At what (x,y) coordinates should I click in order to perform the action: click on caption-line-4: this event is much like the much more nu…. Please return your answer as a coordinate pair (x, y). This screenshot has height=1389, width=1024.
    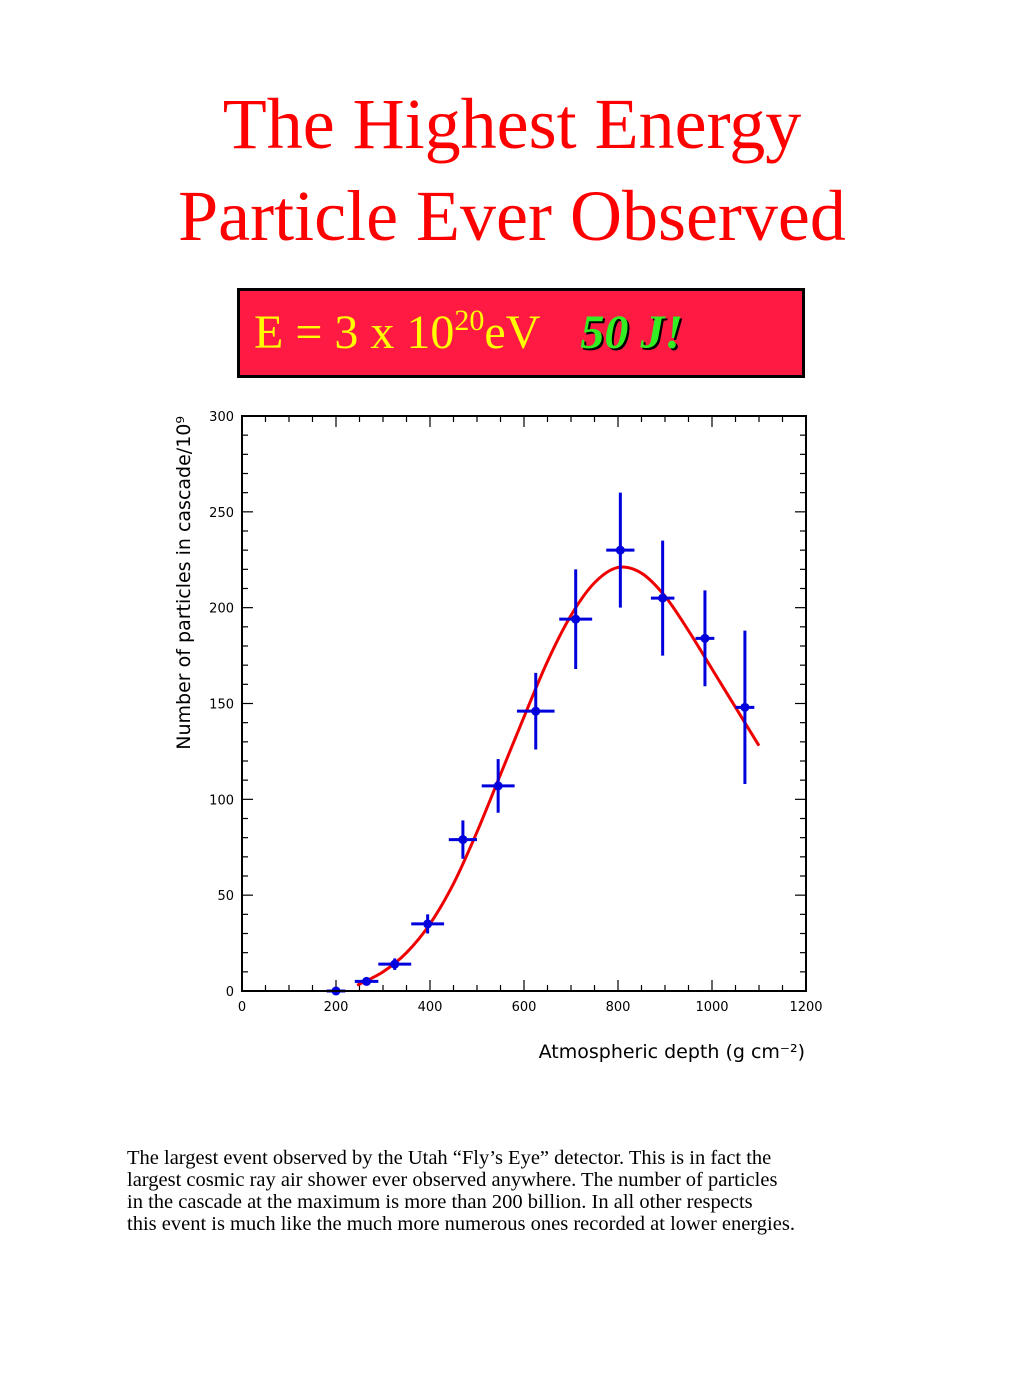
    Looking at the image, I should click on (461, 1224).